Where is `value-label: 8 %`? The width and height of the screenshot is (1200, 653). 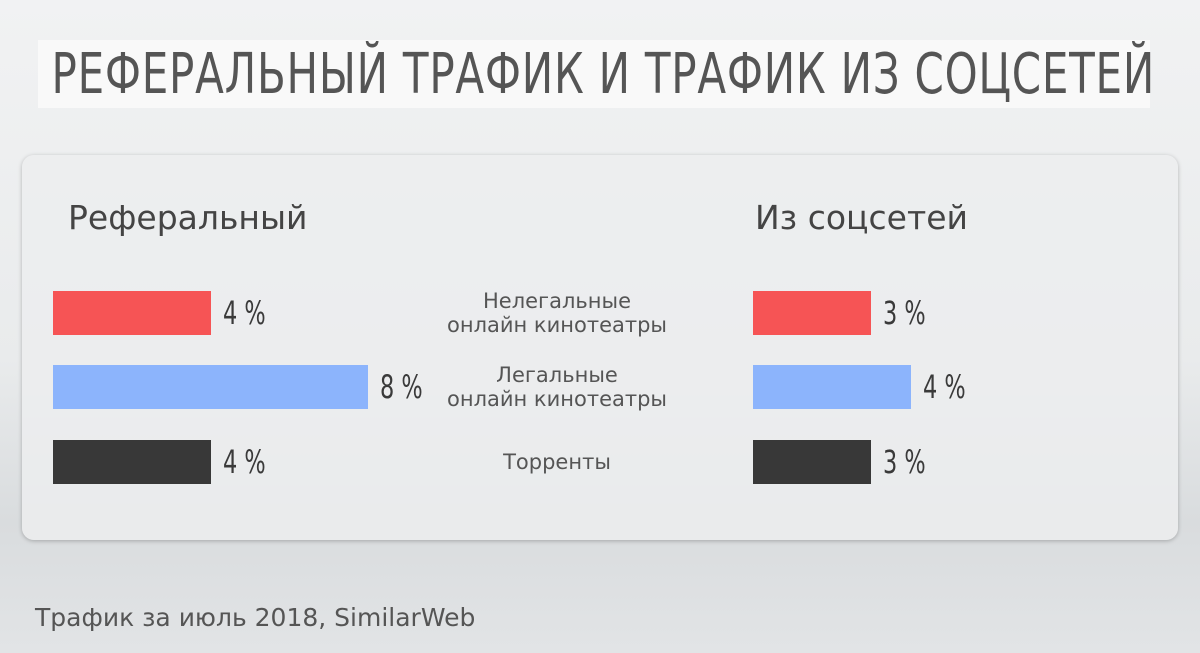 value-label: 8 % is located at coordinates (401, 387).